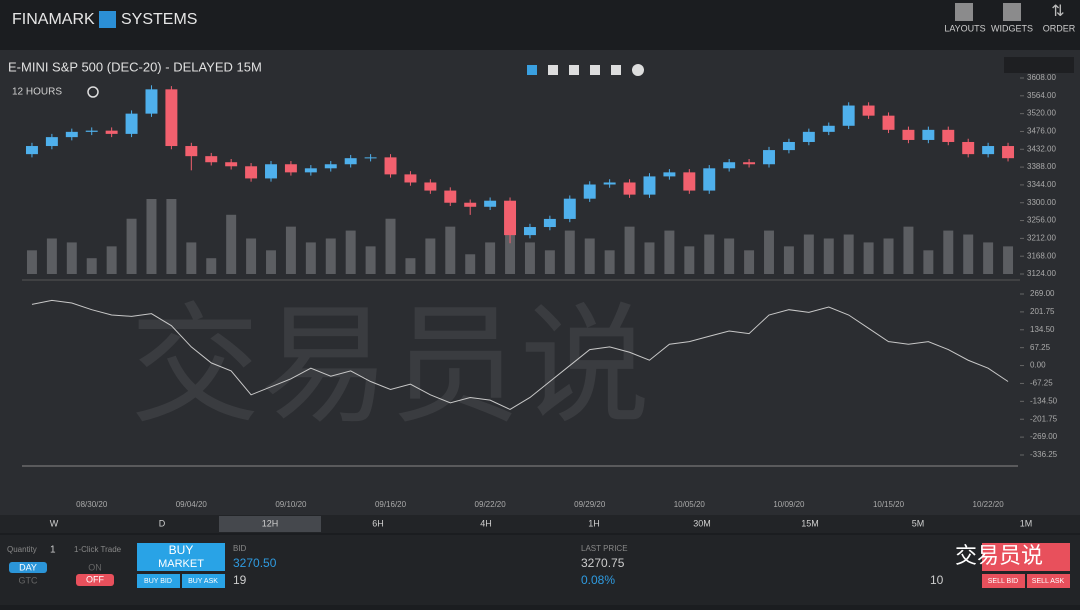 Image resolution: width=1080 pixels, height=610 pixels. I want to click on y-tick-label: -201.75, so click(1044, 418).